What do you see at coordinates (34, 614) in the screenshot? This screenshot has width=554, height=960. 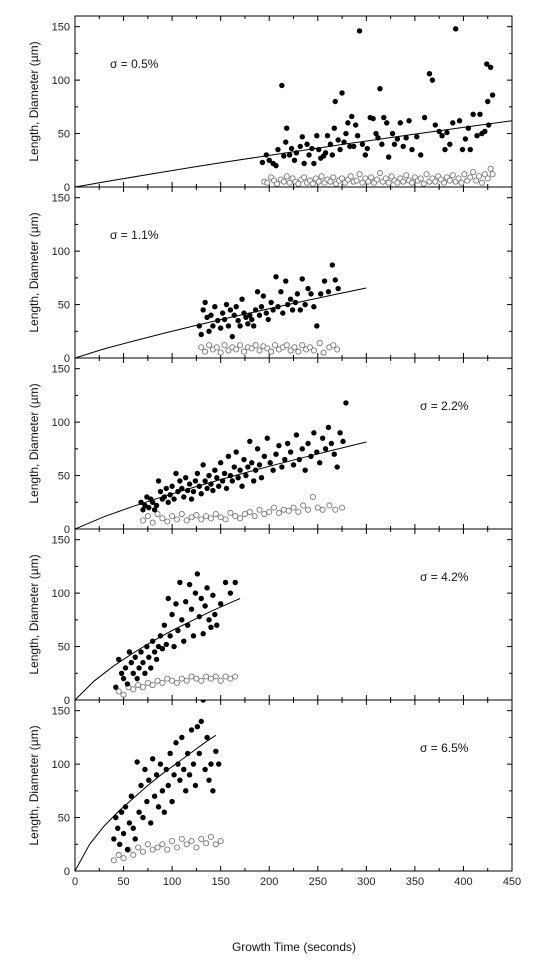 I see `y-axis-title: Length, Diameter (µm)` at bounding box center [34, 614].